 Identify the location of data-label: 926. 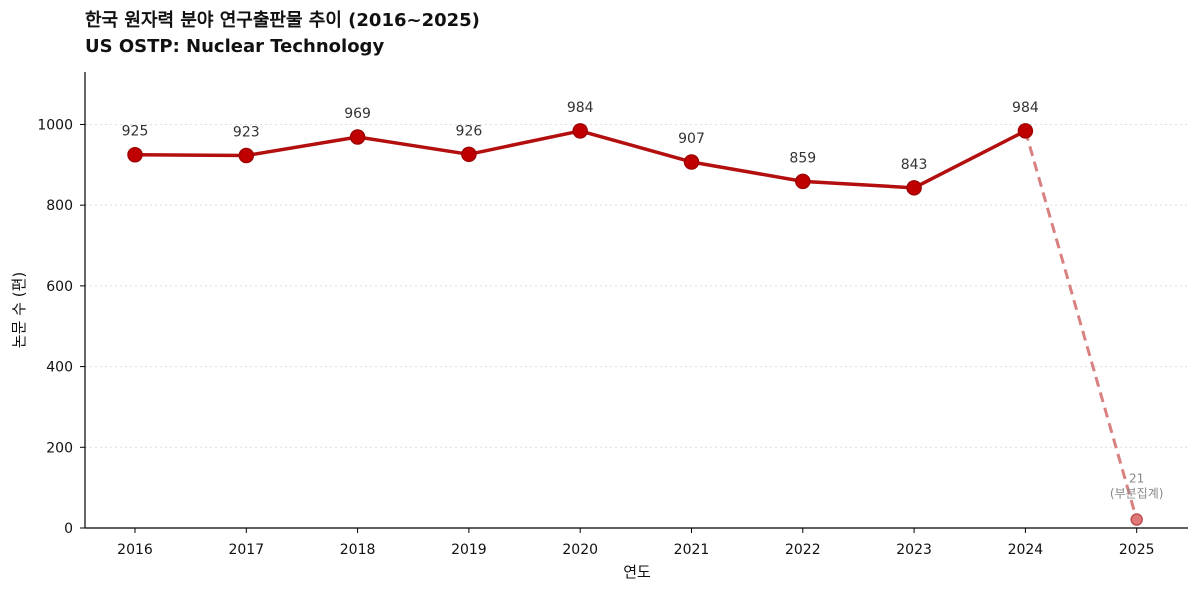
(469, 131).